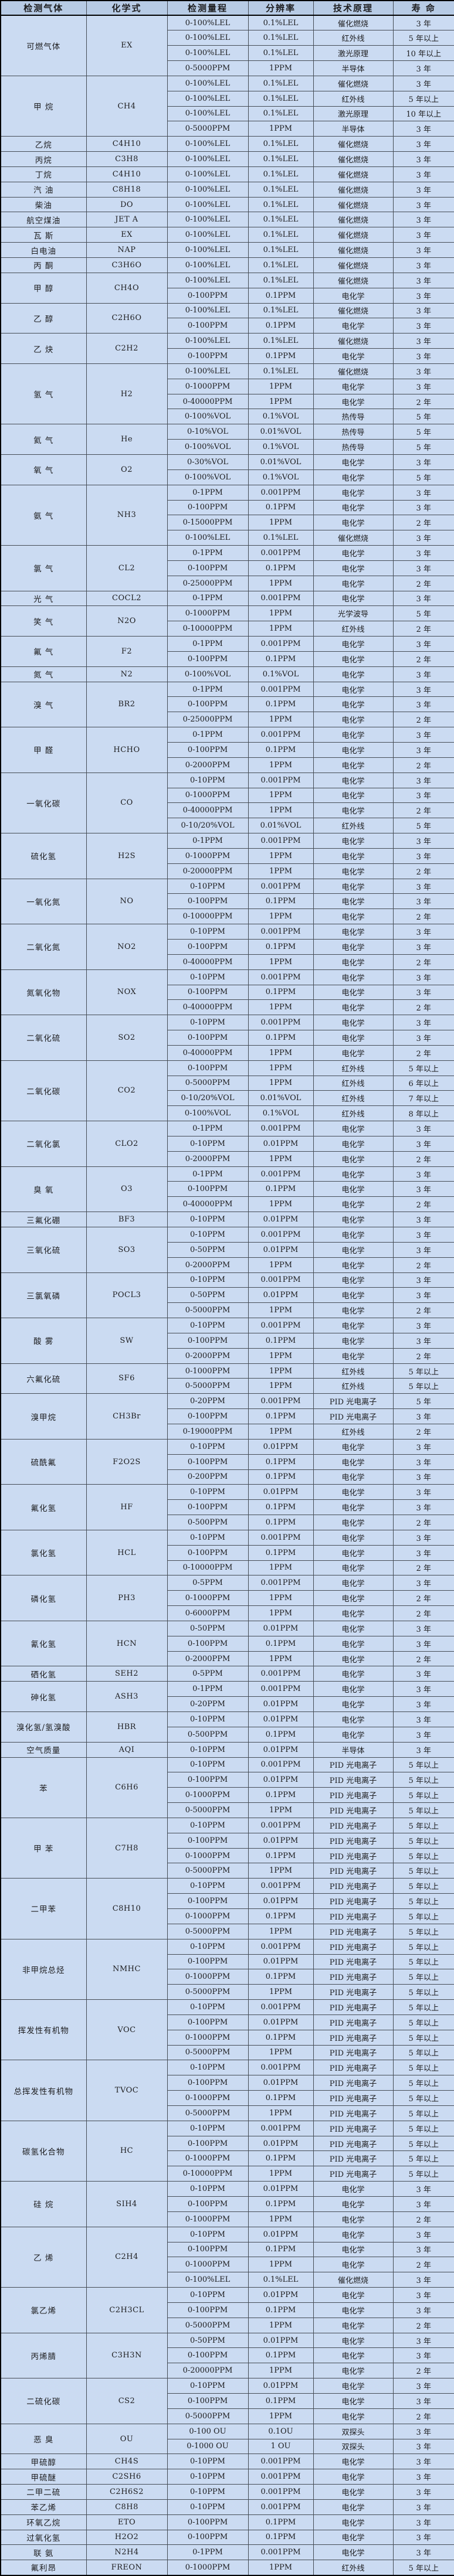 Image resolution: width=454 pixels, height=2576 pixels. Describe the element at coordinates (127, 1144) in the screenshot. I see `formula-cell: CLO2` at that location.